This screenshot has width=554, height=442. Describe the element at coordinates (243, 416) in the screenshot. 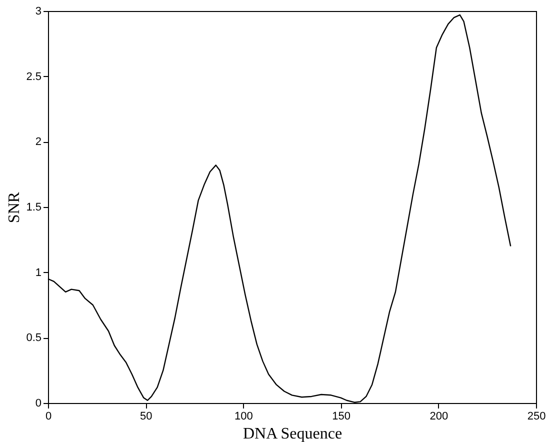

I see `x-tick-label: 100` at that location.